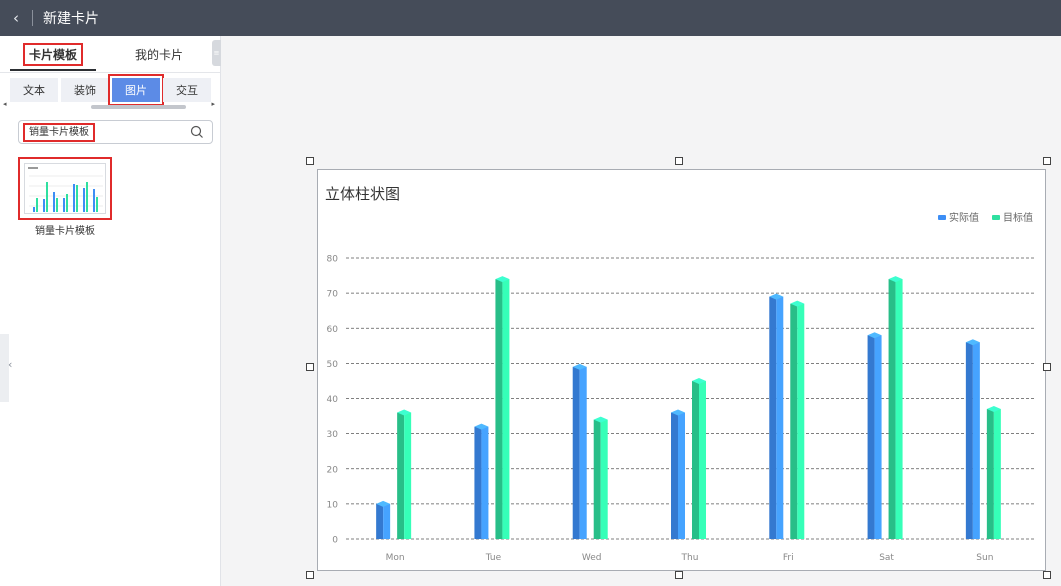 This screenshot has width=1061, height=586. What do you see at coordinates (110, 72) in the screenshot?
I see `tabs-divider` at bounding box center [110, 72].